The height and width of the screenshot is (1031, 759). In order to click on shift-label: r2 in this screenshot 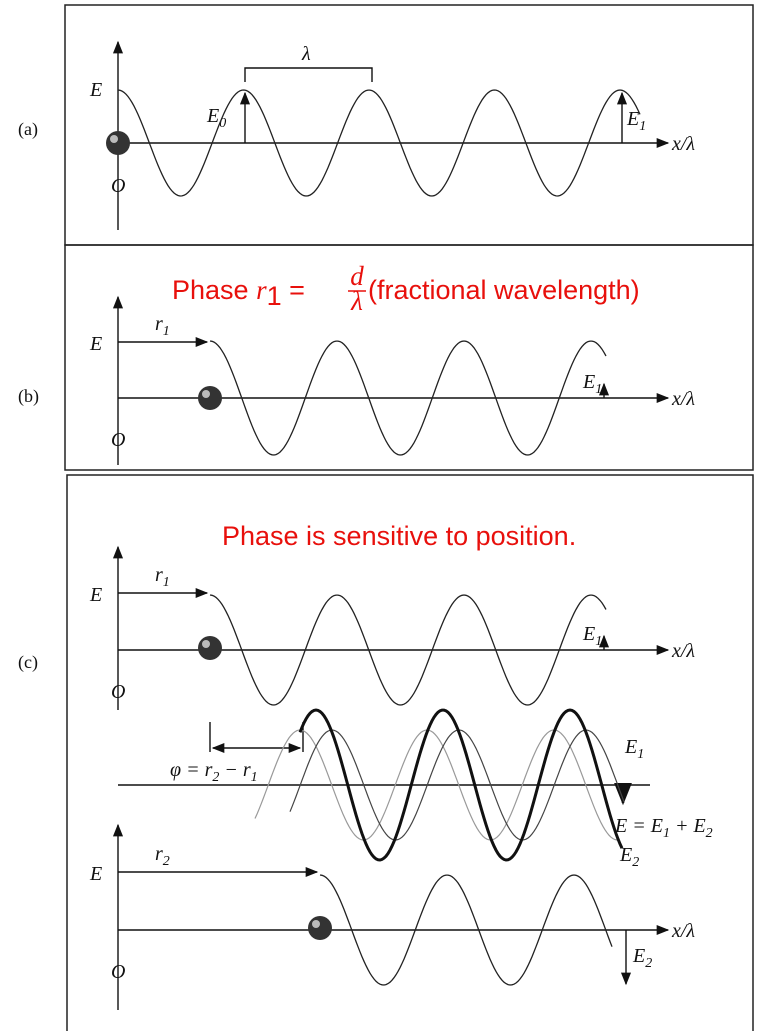, I will do `click(162, 856)`.